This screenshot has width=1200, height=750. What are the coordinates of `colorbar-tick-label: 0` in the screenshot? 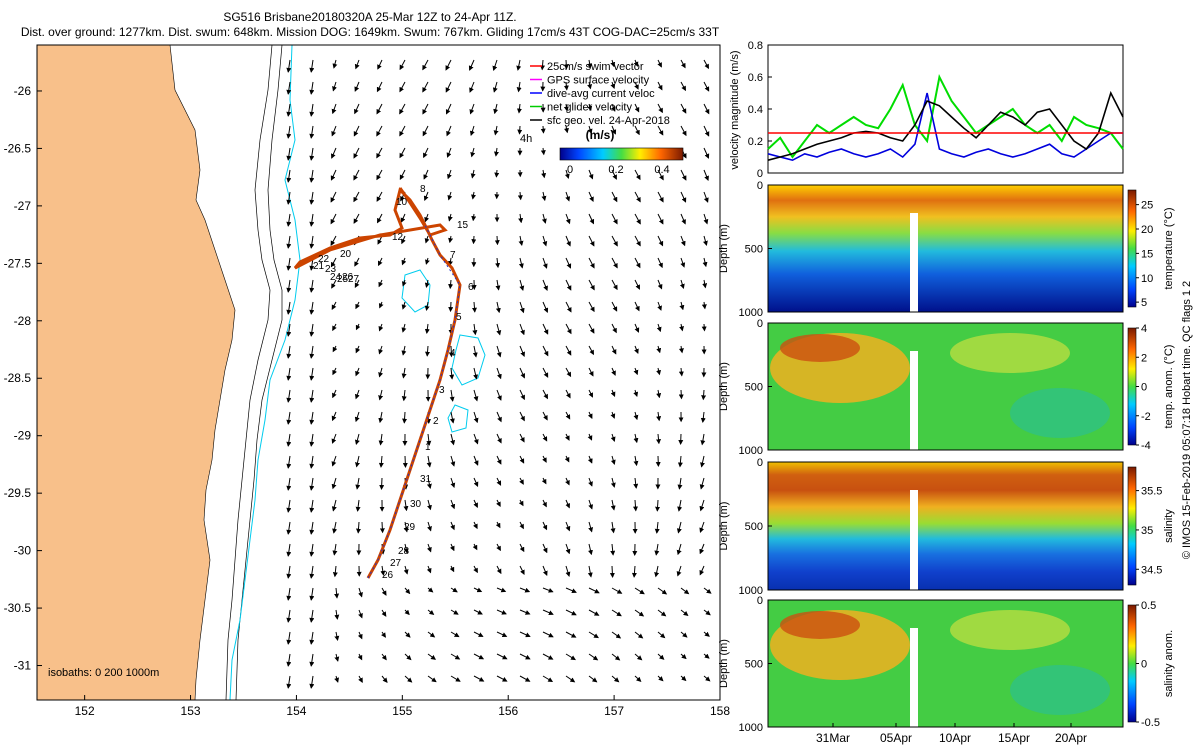 It's located at (1144, 388).